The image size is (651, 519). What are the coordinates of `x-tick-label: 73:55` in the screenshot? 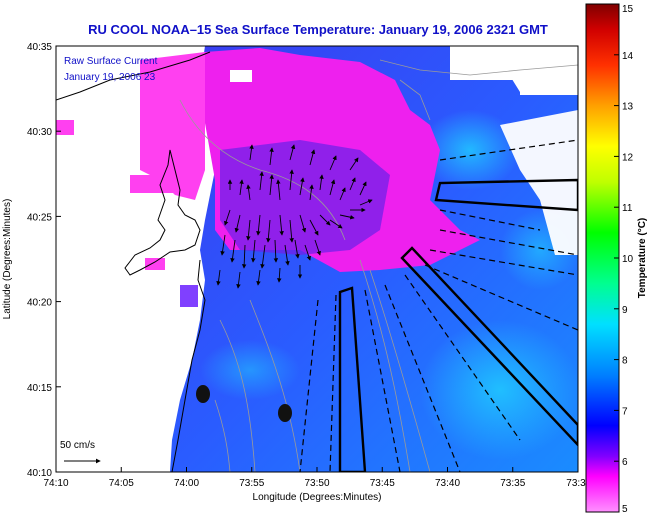 It's located at (251, 483).